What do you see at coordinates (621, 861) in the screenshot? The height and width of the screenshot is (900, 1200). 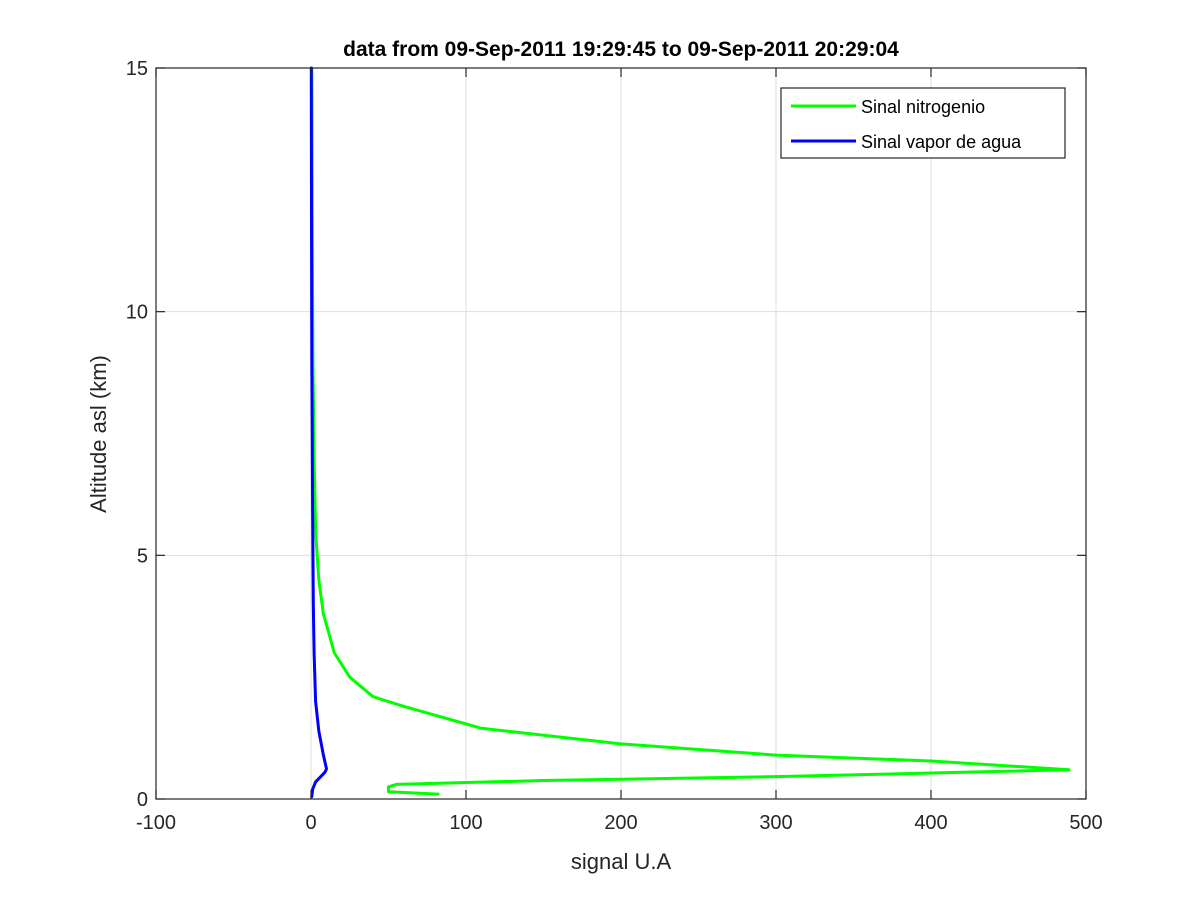 I see `x-axis-label: signal U.A` at bounding box center [621, 861].